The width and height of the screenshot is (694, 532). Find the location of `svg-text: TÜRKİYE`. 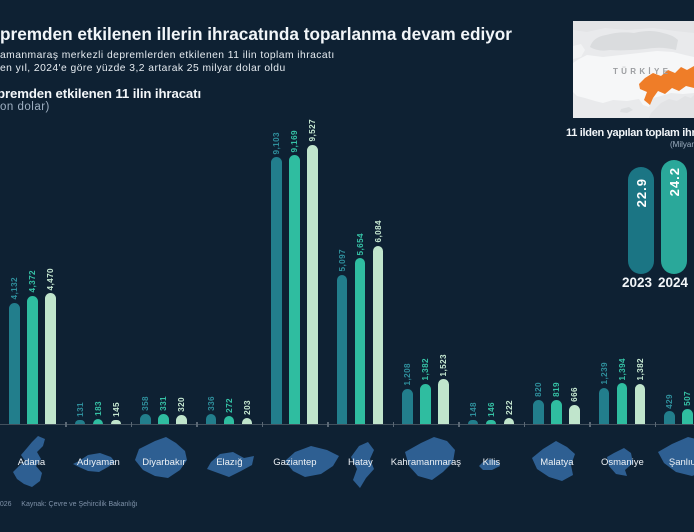

svg-text: TÜRKİYE is located at coordinates (642, 71).